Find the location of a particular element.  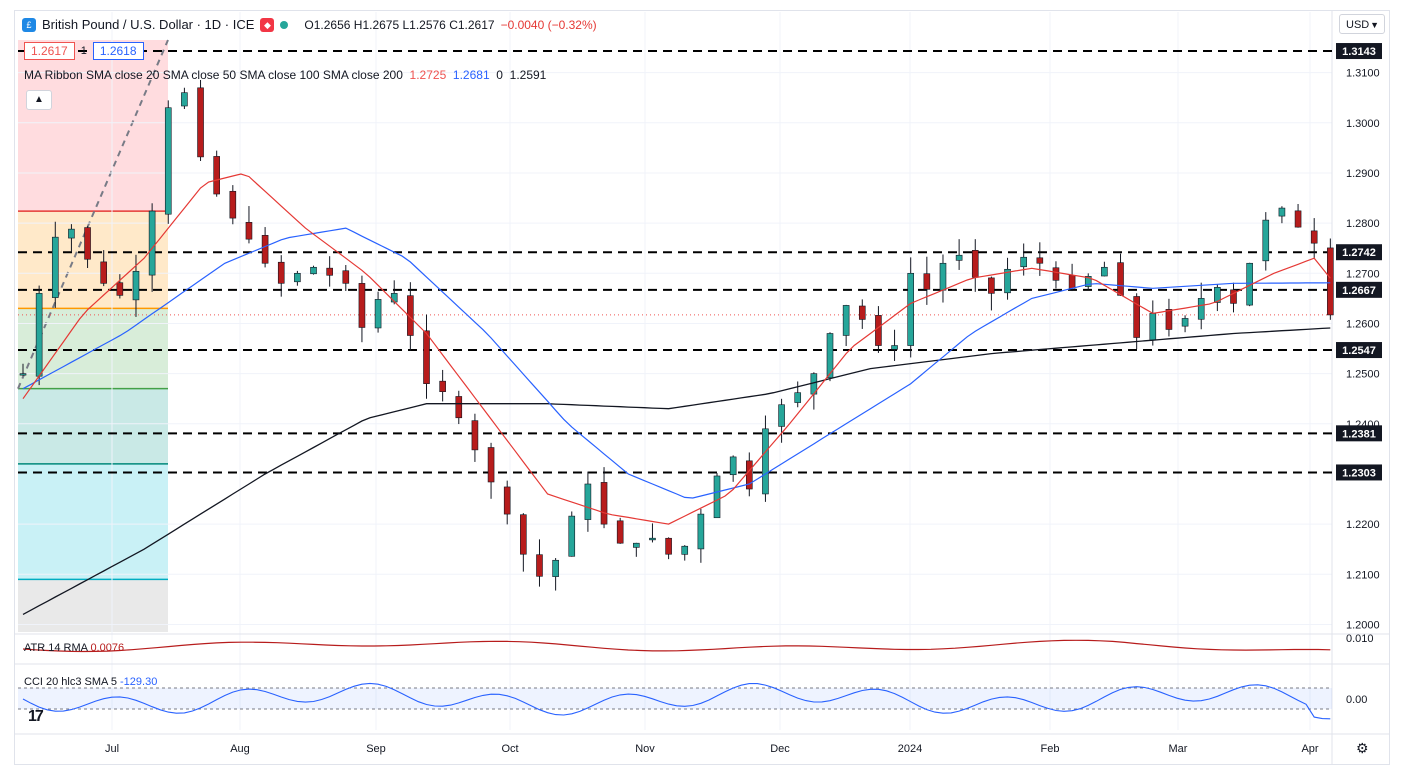

x-tick-label: 2024 is located at coordinates (910, 749).